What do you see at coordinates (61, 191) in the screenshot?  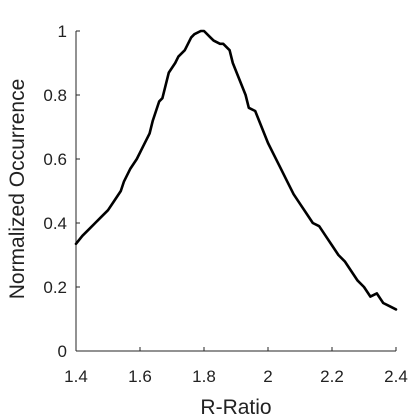 I see `y-axis-ticks: 0 0.2 0.4 0.6 0.8 1` at bounding box center [61, 191].